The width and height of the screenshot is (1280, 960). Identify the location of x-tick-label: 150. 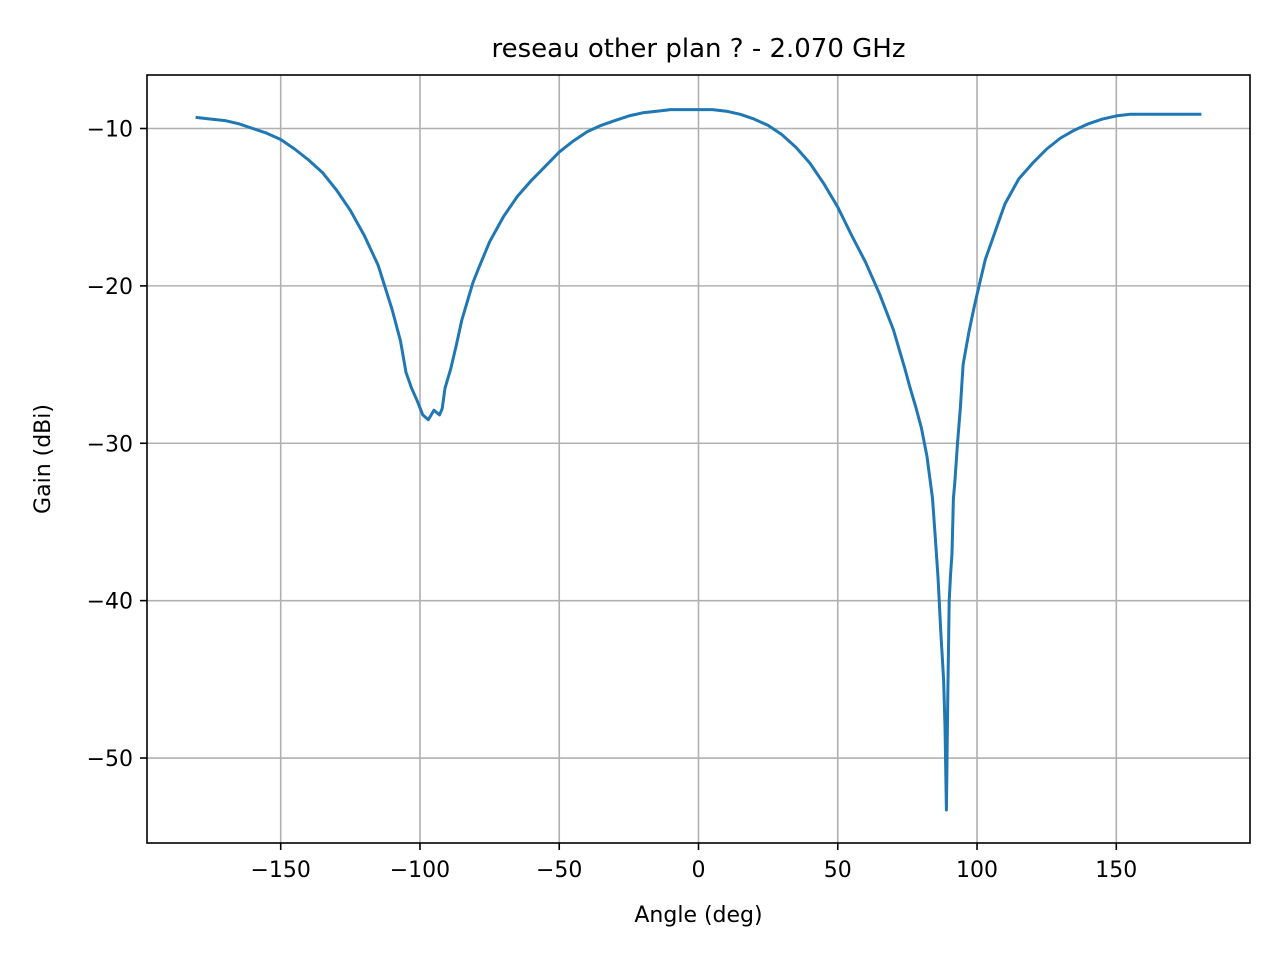
(1116, 870).